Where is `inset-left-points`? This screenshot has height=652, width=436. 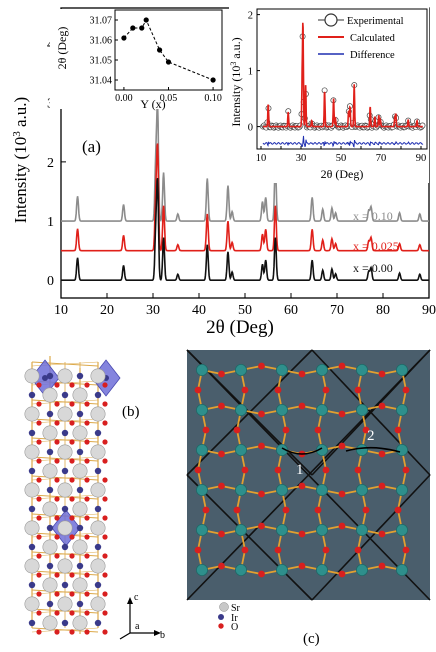
inset-left-points is located at coordinates (168, 50).